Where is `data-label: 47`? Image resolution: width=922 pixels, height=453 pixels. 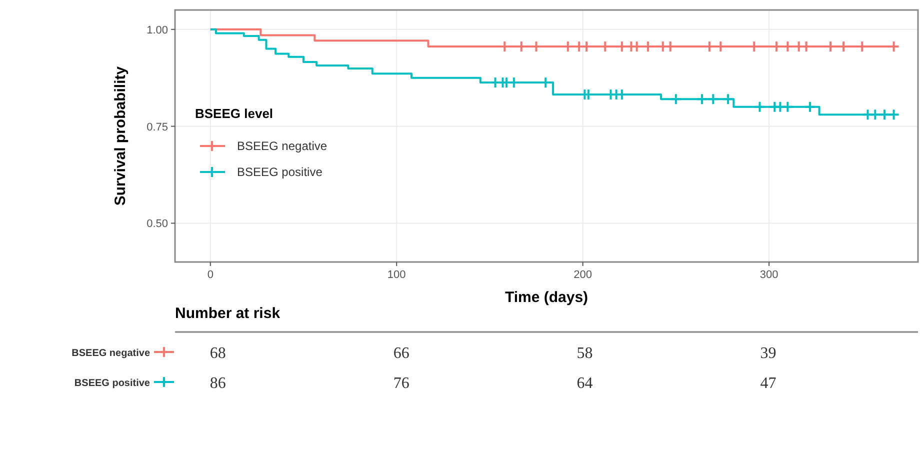
data-label: 47 is located at coordinates (768, 383).